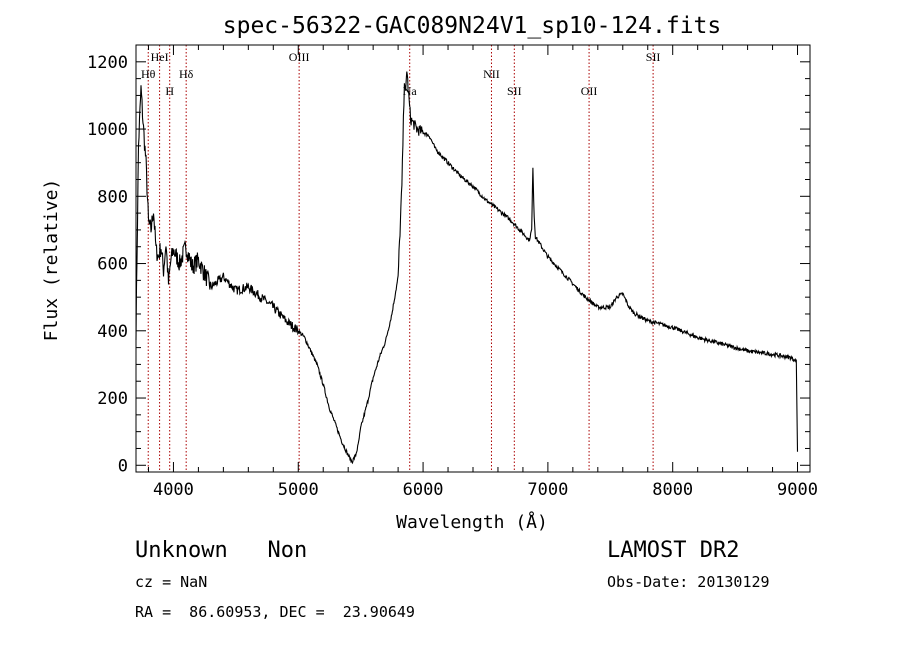 The height and width of the screenshot is (649, 900). I want to click on chart-title: spec-56322-GAC089N24V1_sp10-124.fits, so click(472, 26).